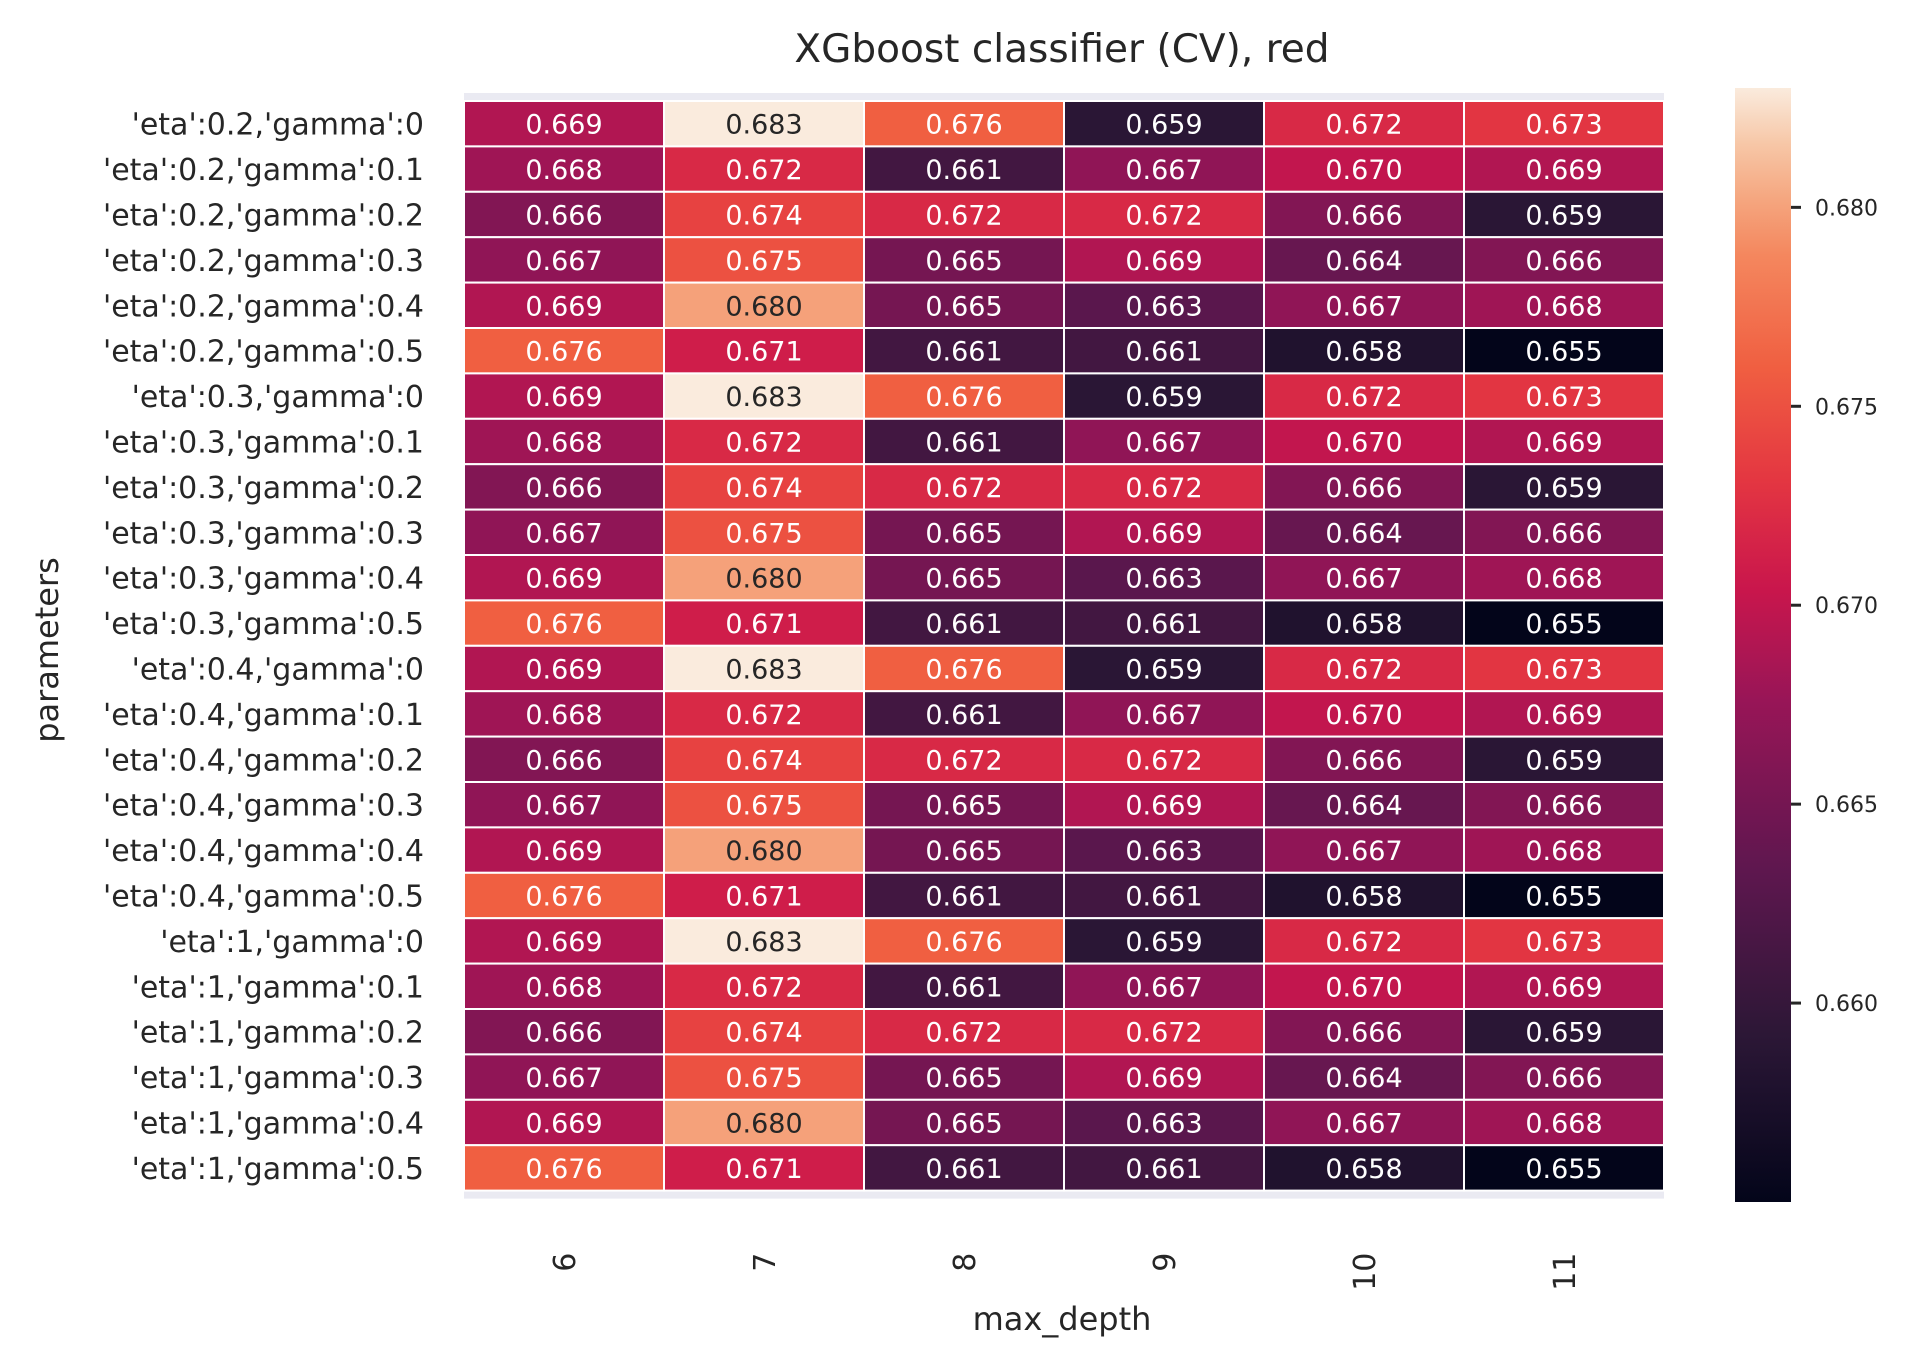 Image resolution: width=1924 pixels, height=1360 pixels. I want to click on colorbar-ticks: 0.660 0.665 0.670 0.675 0.680, so click(1834, 606).